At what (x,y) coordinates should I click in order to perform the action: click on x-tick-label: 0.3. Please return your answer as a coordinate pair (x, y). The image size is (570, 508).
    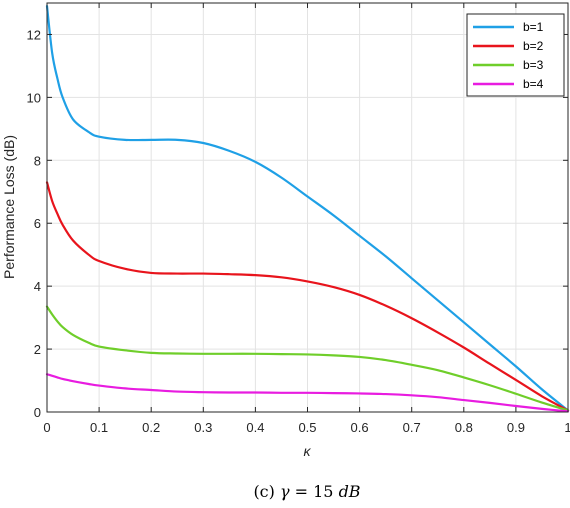
    Looking at the image, I should click on (203, 427).